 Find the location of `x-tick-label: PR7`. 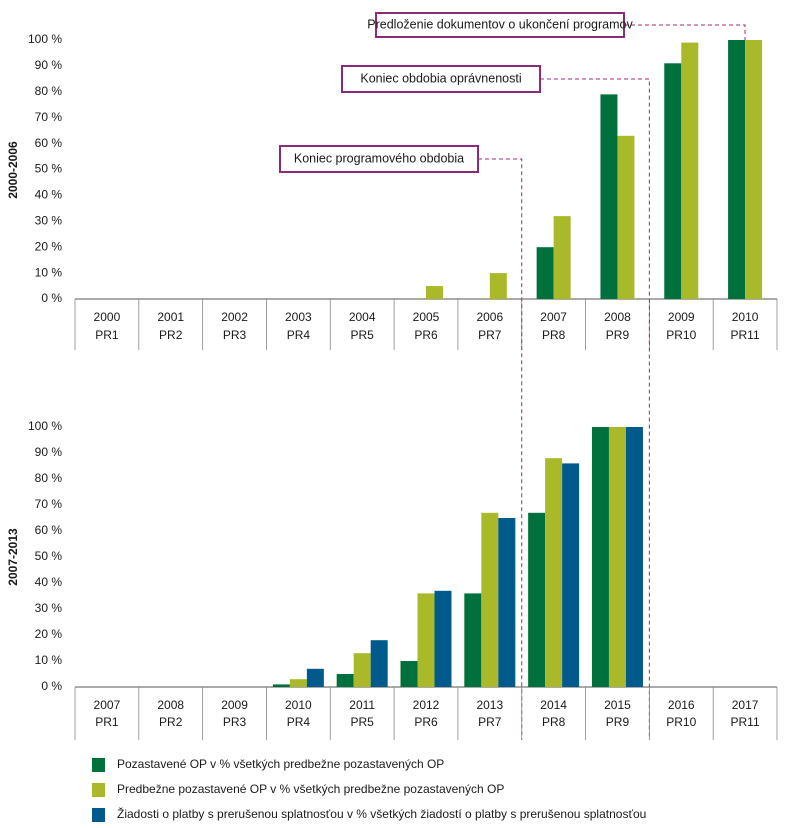

x-tick-label: PR7 is located at coordinates (490, 335).